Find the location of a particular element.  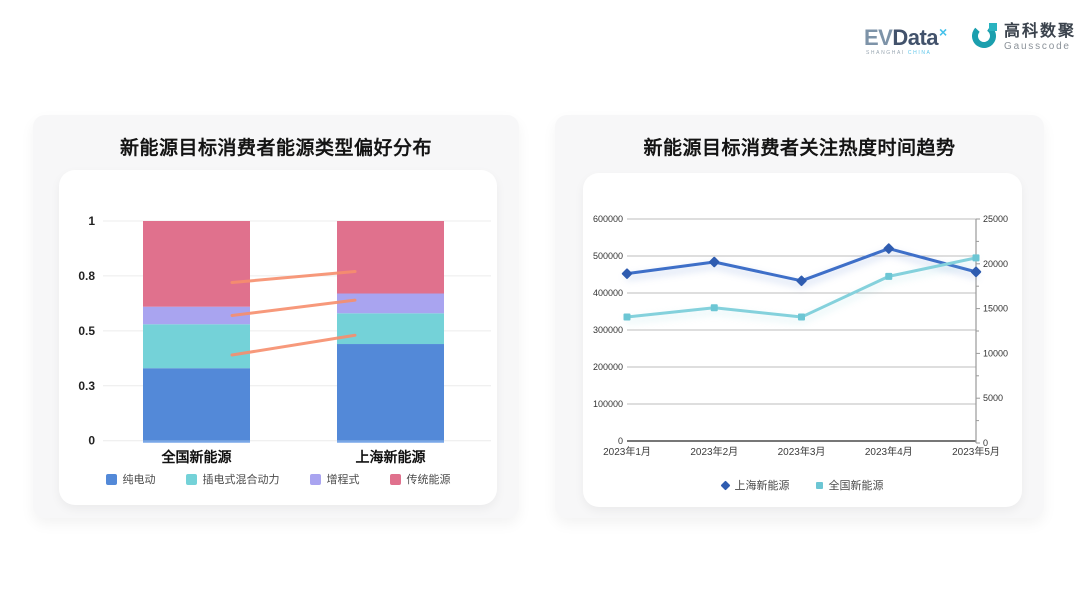

y-tick-label: 1 is located at coordinates (91, 221).